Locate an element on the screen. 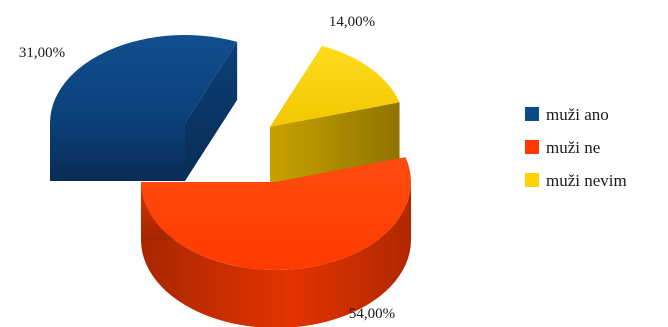  legend-item: muži ano is located at coordinates (567, 114).